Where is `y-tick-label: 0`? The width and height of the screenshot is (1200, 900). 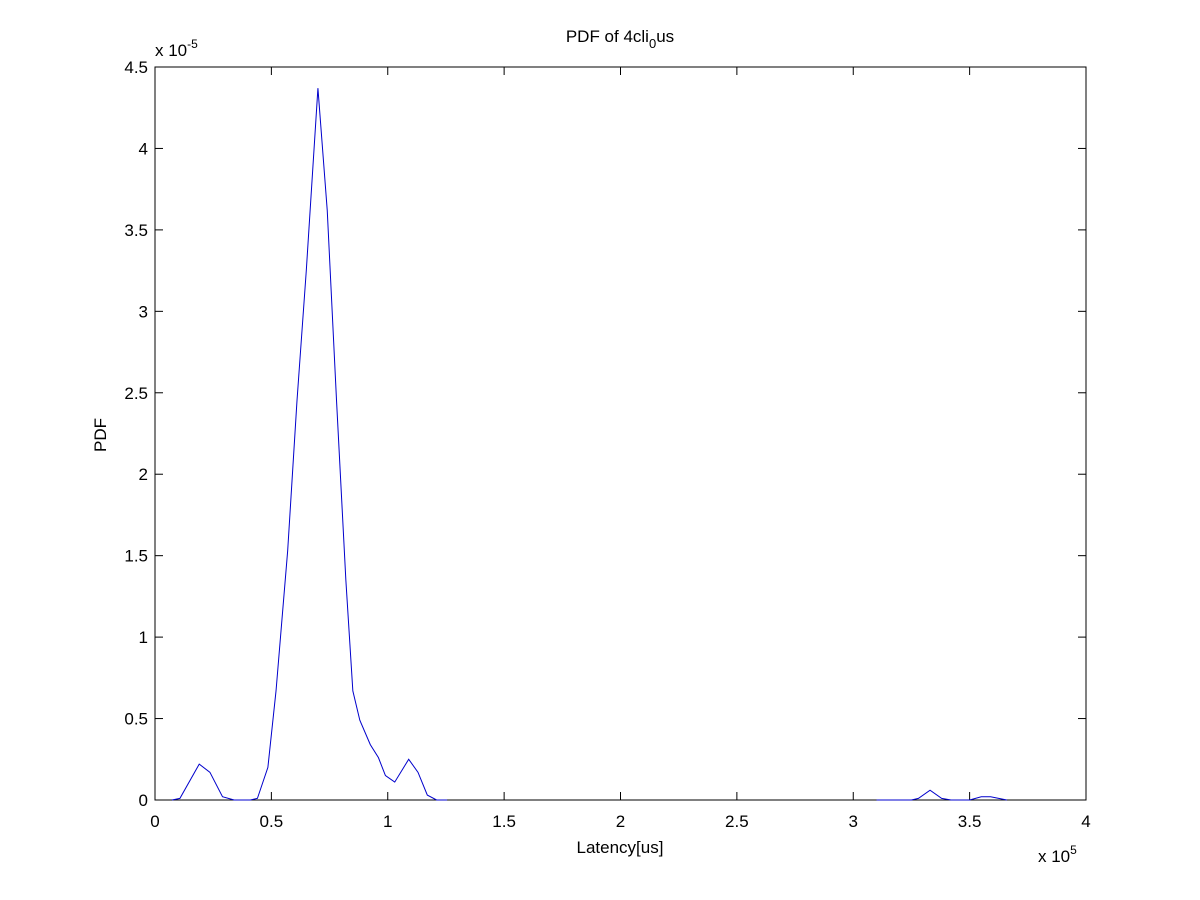
y-tick-label: 0 is located at coordinates (143, 800).